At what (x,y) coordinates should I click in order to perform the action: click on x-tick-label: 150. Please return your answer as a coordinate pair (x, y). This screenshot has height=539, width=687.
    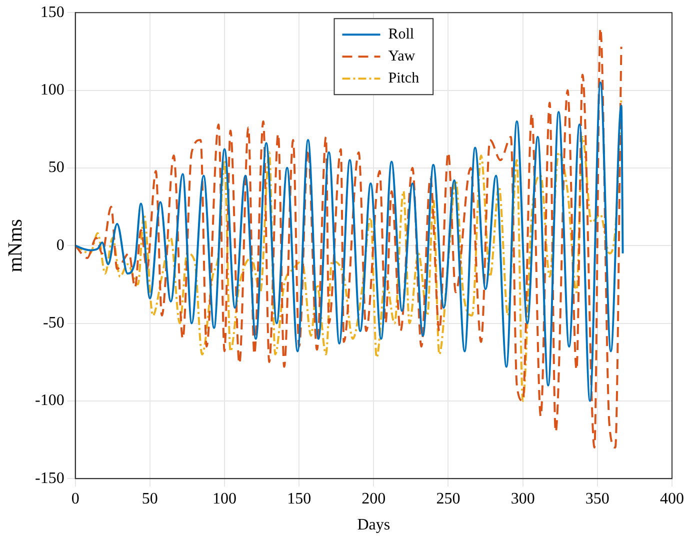
    Looking at the image, I should click on (299, 499).